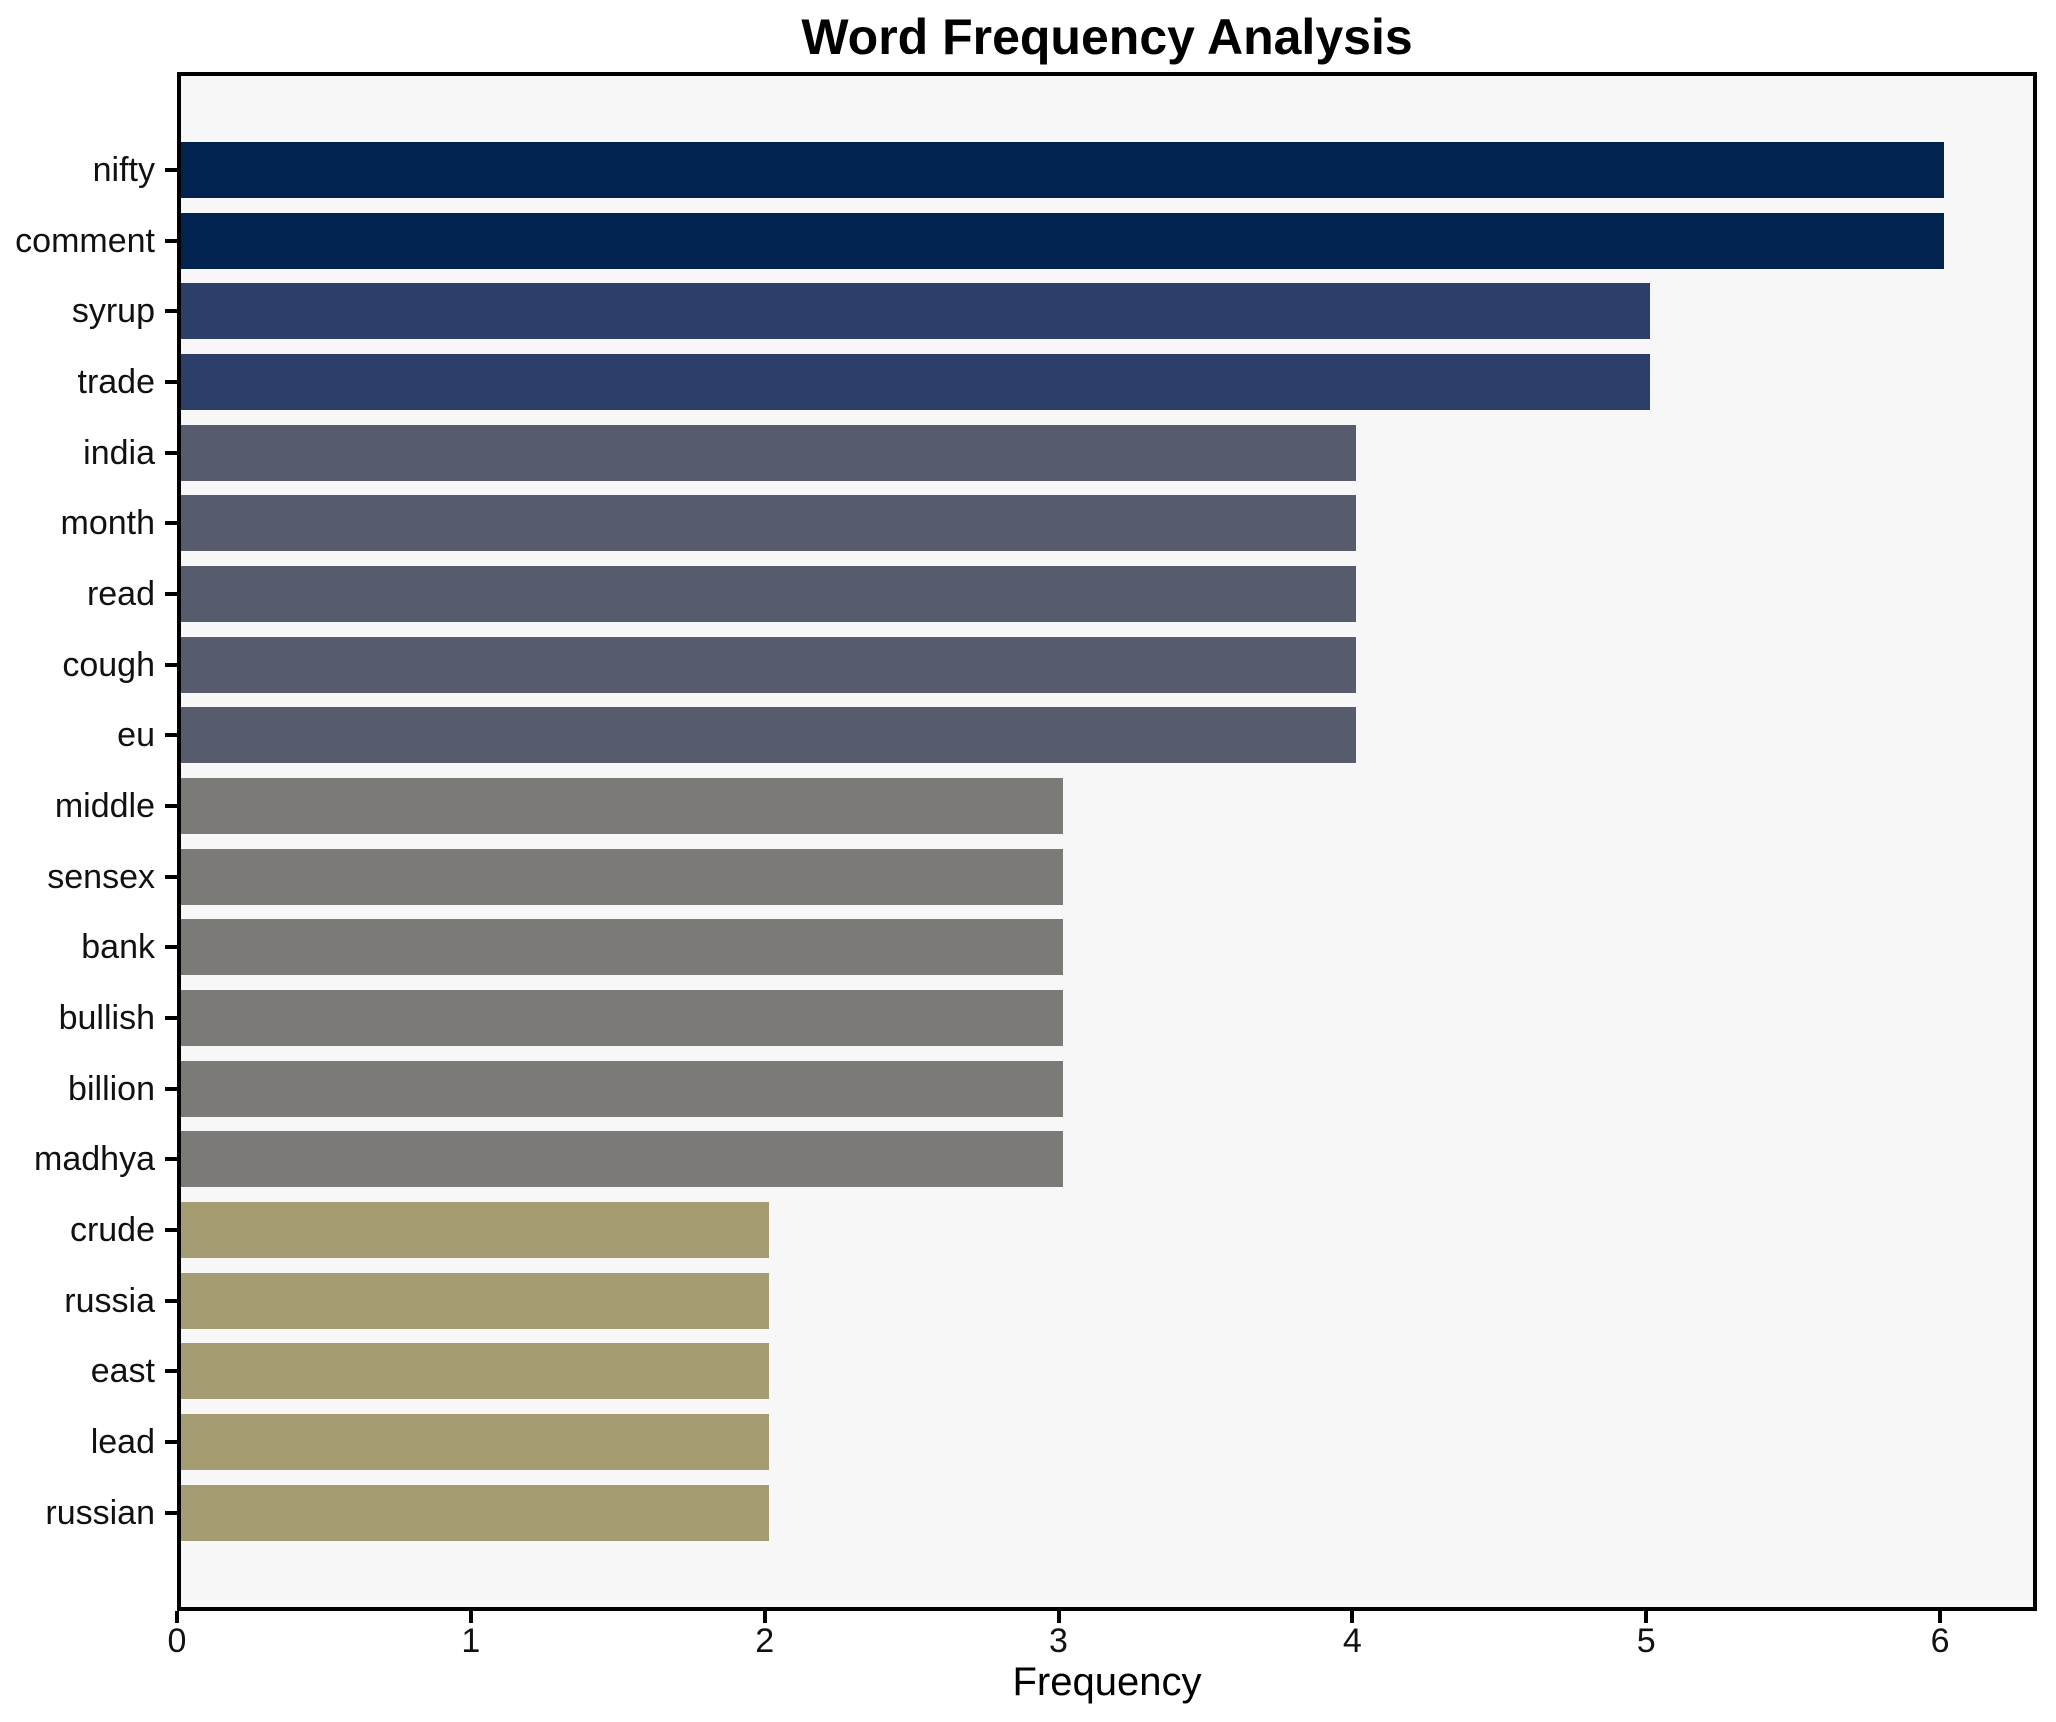 This screenshot has height=1722, width=2056. I want to click on y-tick-label-east: east, so click(122, 1371).